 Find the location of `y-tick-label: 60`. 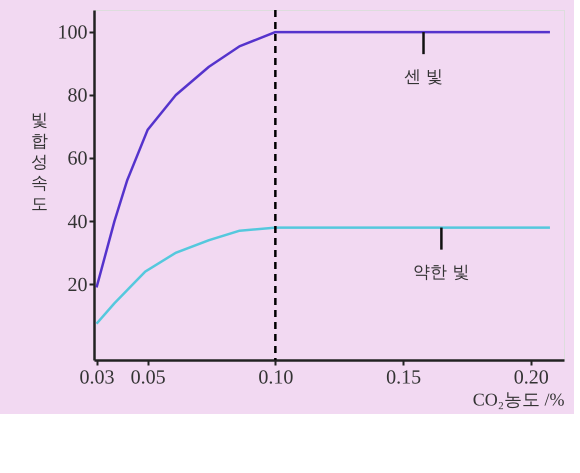

y-tick-label: 60 is located at coordinates (78, 159).